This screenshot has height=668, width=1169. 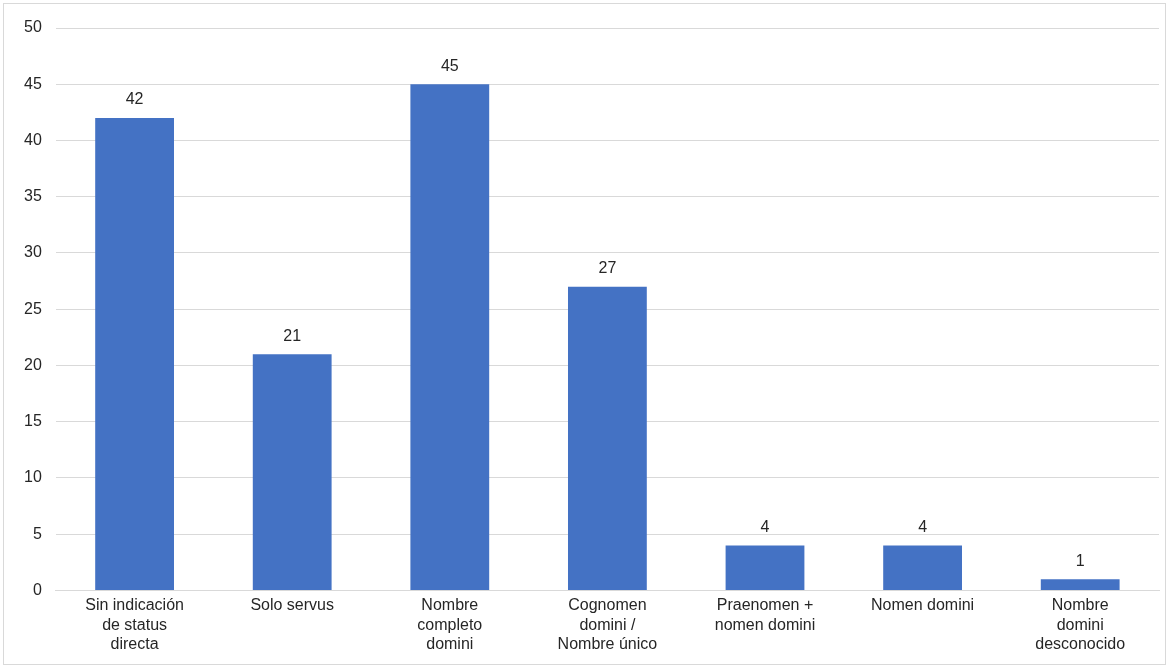 What do you see at coordinates (450, 624) in the screenshot?
I see `x-tick-label: Nombre completo domini` at bounding box center [450, 624].